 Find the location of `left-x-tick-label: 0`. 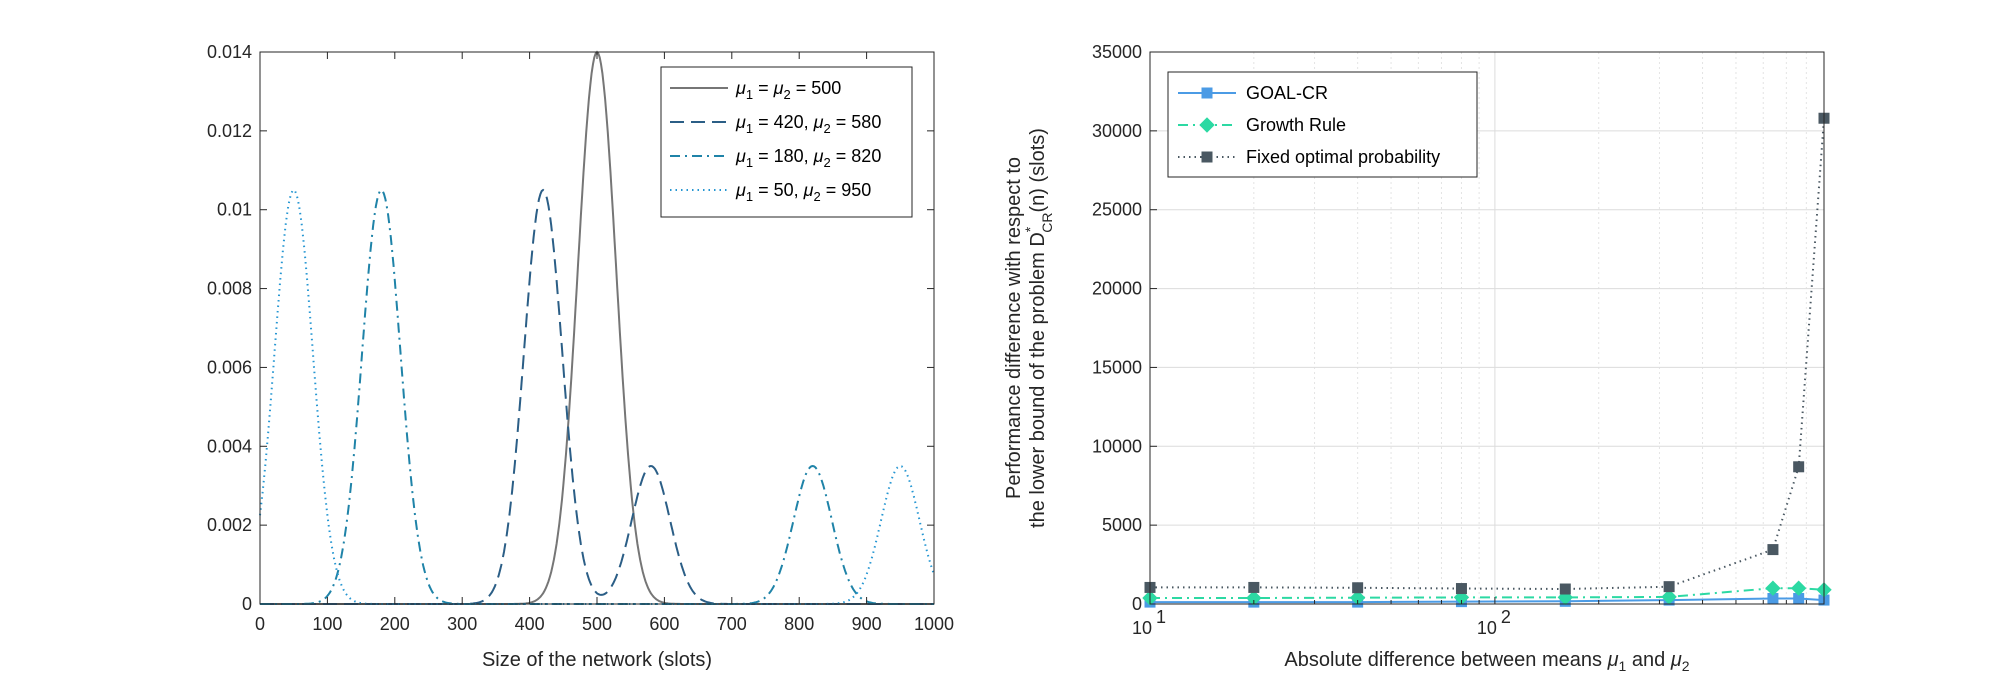

left-x-tick-label: 0 is located at coordinates (260, 624).